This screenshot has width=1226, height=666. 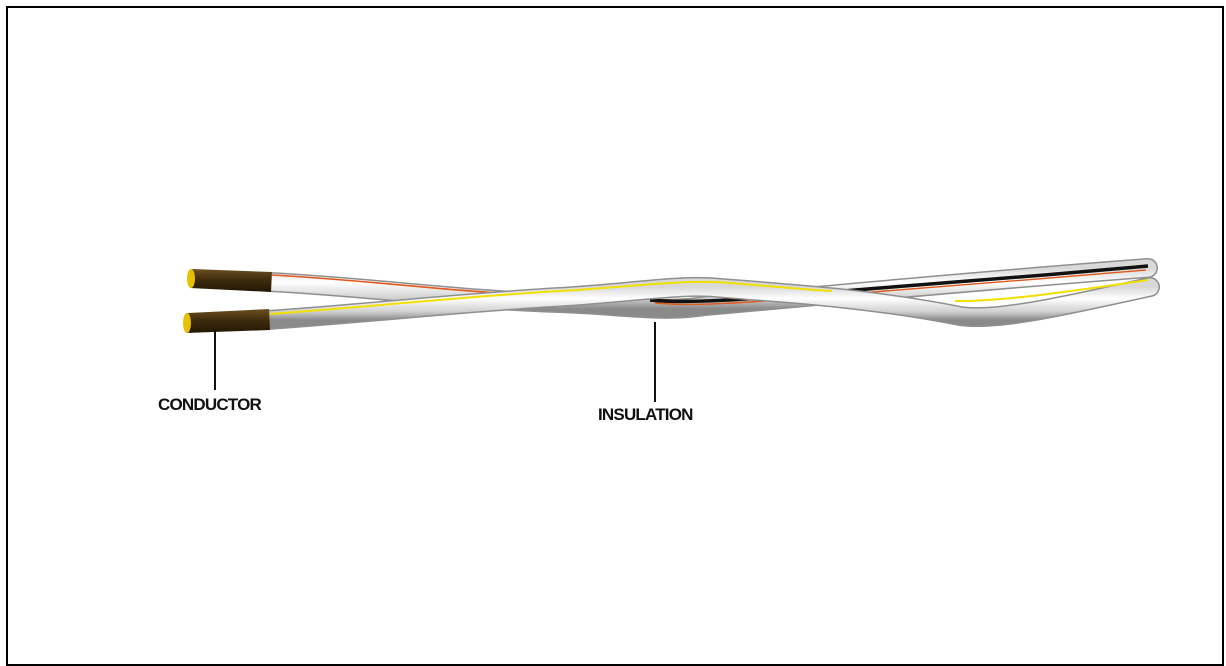 I want to click on wire-b-insulation, so click(x=709, y=303).